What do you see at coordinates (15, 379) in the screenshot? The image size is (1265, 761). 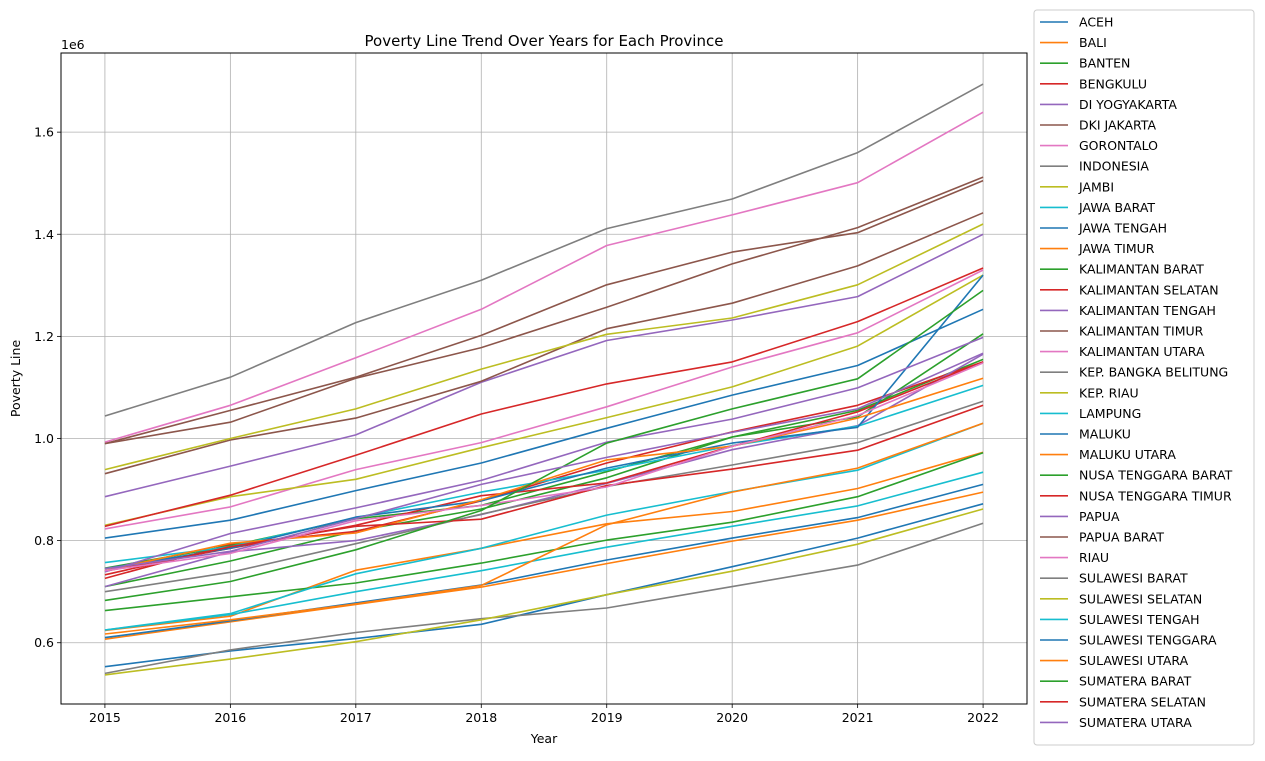 I see `y-axis-label: Poverty Line` at bounding box center [15, 379].